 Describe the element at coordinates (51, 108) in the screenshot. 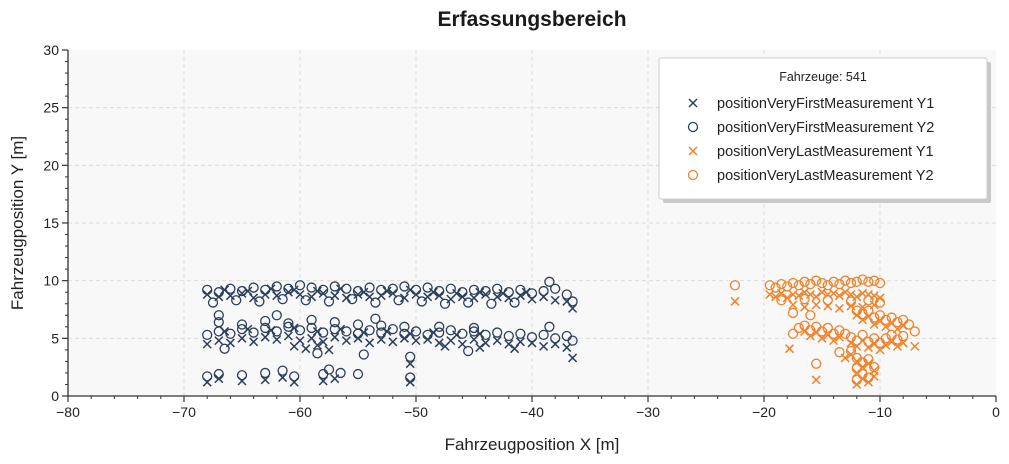

I see `y-tick-label: 25` at that location.